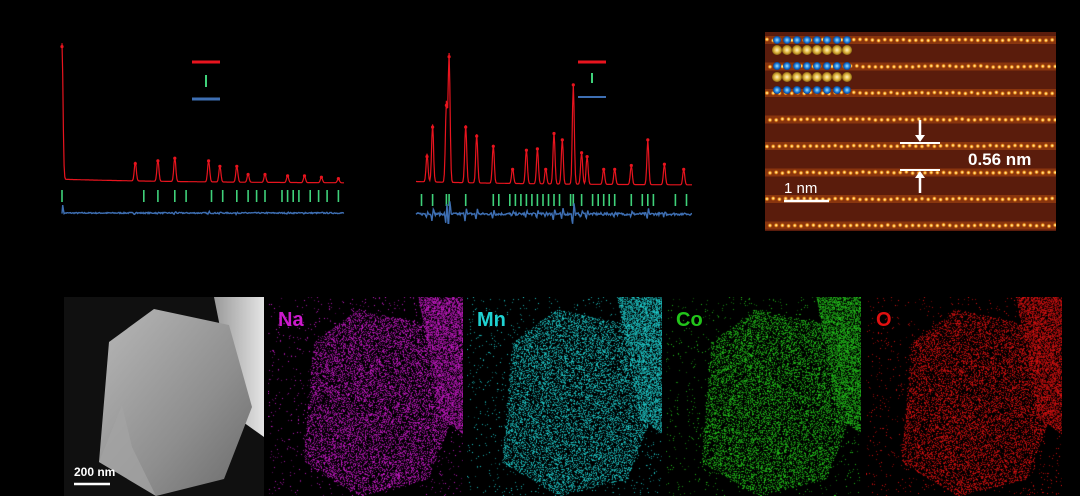  I want to click on eds-map-o: O, so click(964, 396).